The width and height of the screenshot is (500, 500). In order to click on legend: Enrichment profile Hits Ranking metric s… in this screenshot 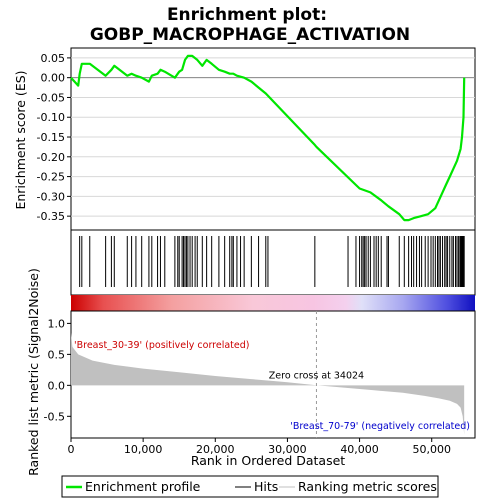, I will do `click(250, 486)`.